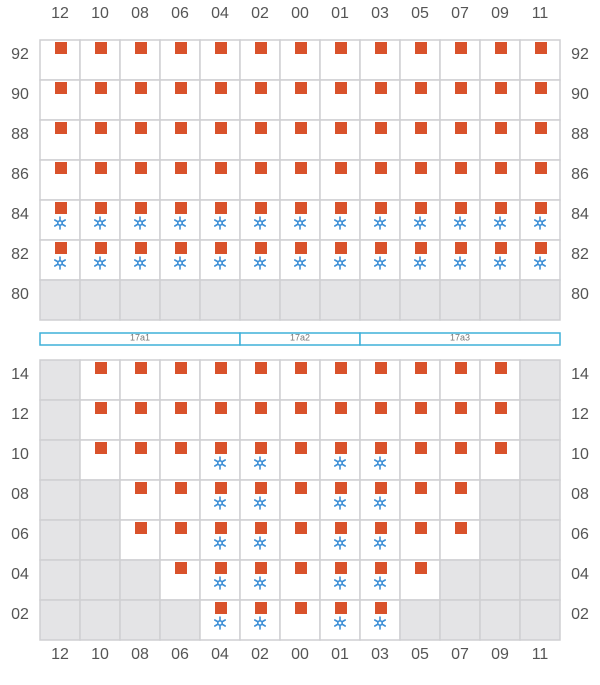 This screenshot has height=685, width=600. Describe the element at coordinates (140, 654) in the screenshot. I see `column-label: 08` at that location.